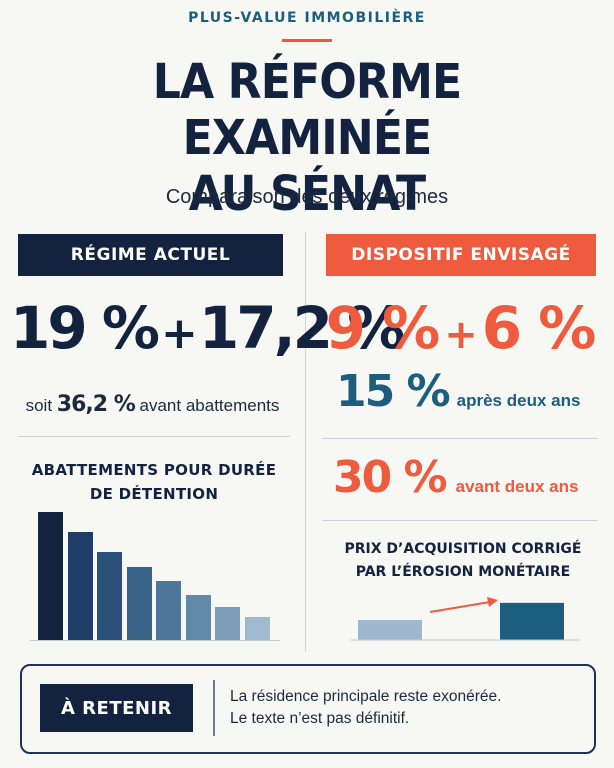  I want to click on abattements-chart, so click(160, 570).